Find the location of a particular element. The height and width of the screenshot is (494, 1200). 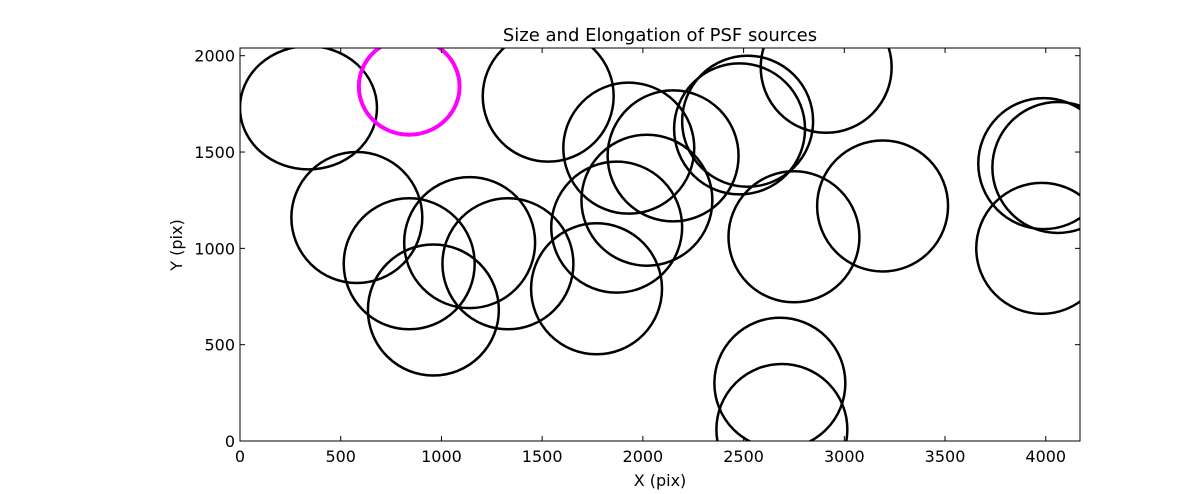

y-tick-label: 2000 is located at coordinates (214, 56).